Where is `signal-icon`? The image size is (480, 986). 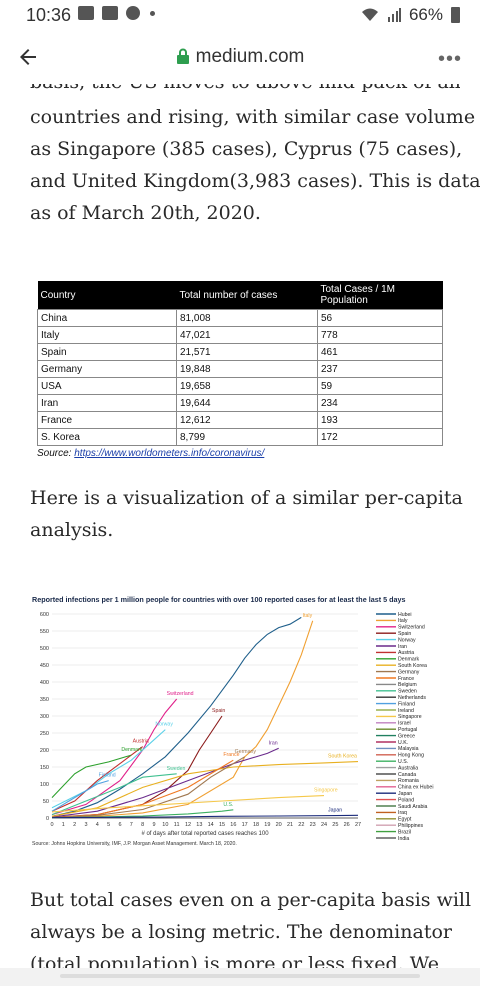 signal-icon is located at coordinates (394, 15).